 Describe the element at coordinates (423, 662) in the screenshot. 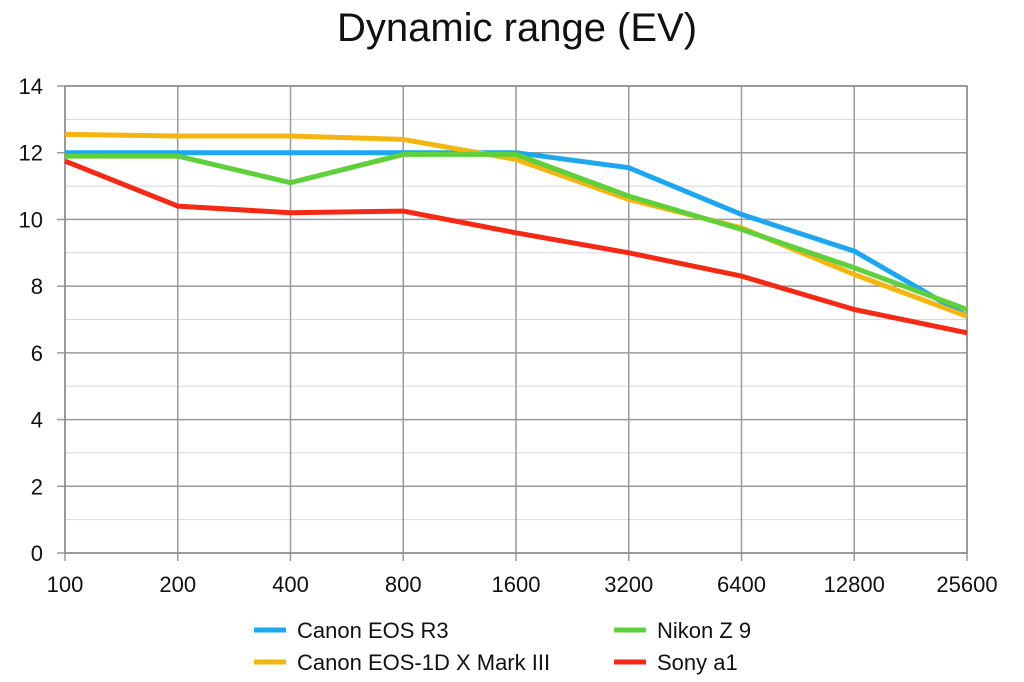

I see `legend-label: Canon EOS-1D X Mark III` at that location.